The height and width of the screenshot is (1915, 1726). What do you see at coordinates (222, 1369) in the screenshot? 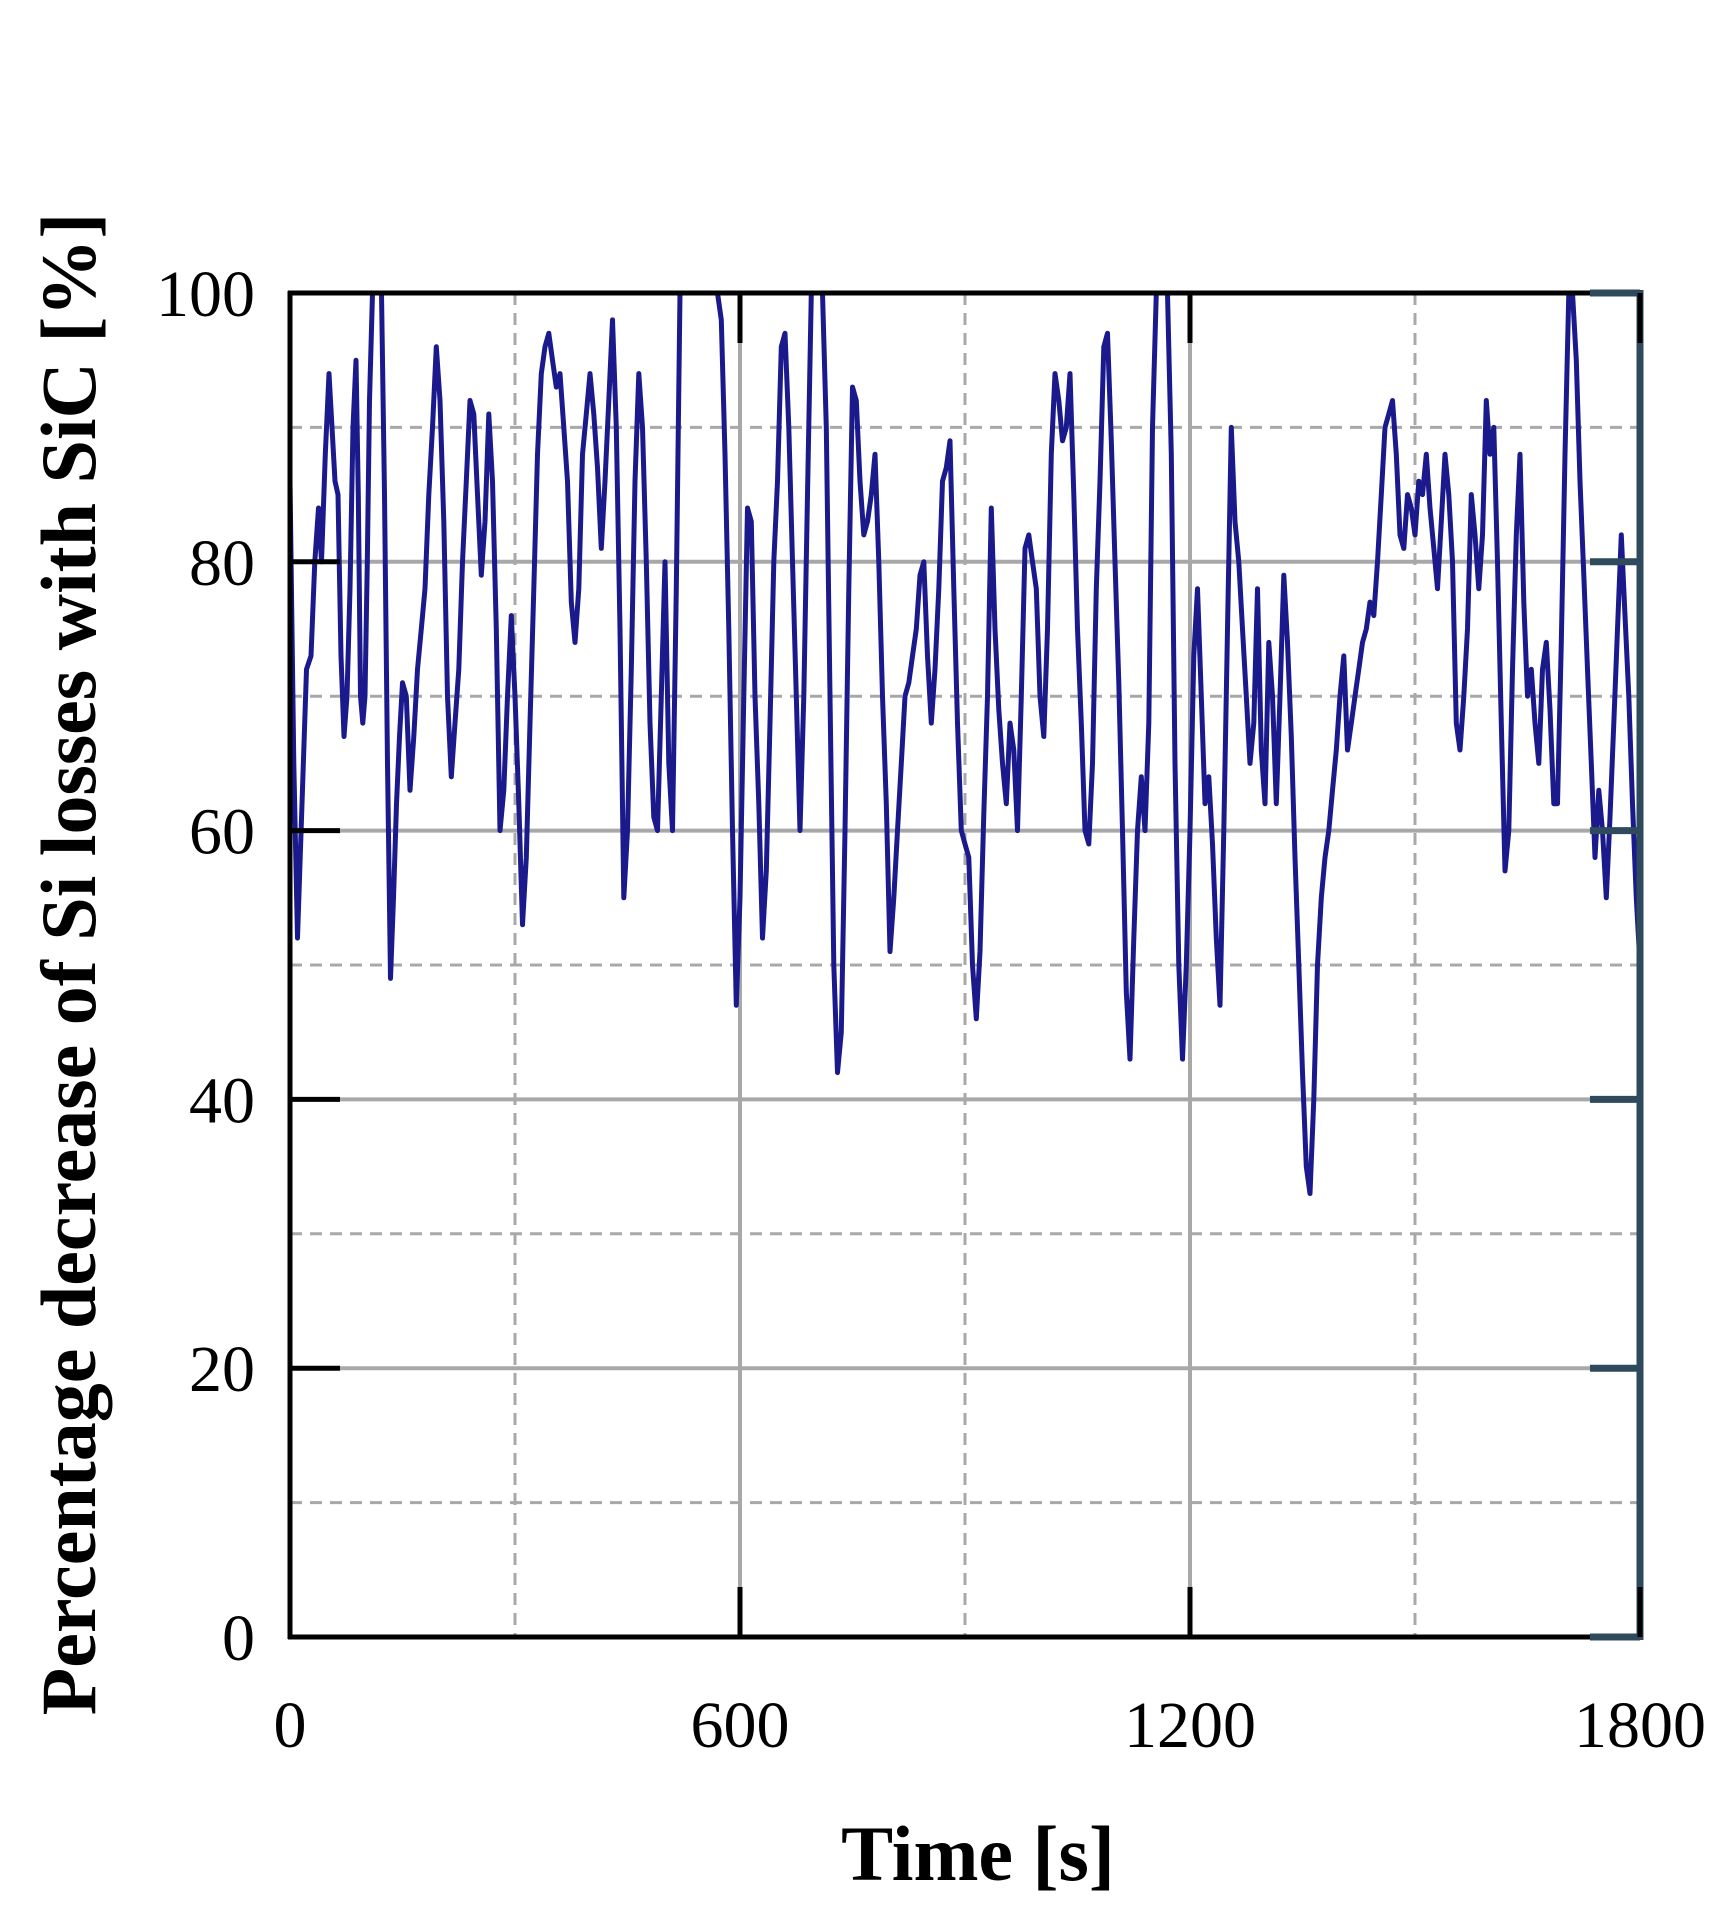
I see `y-tick-label: 20` at bounding box center [222, 1369].